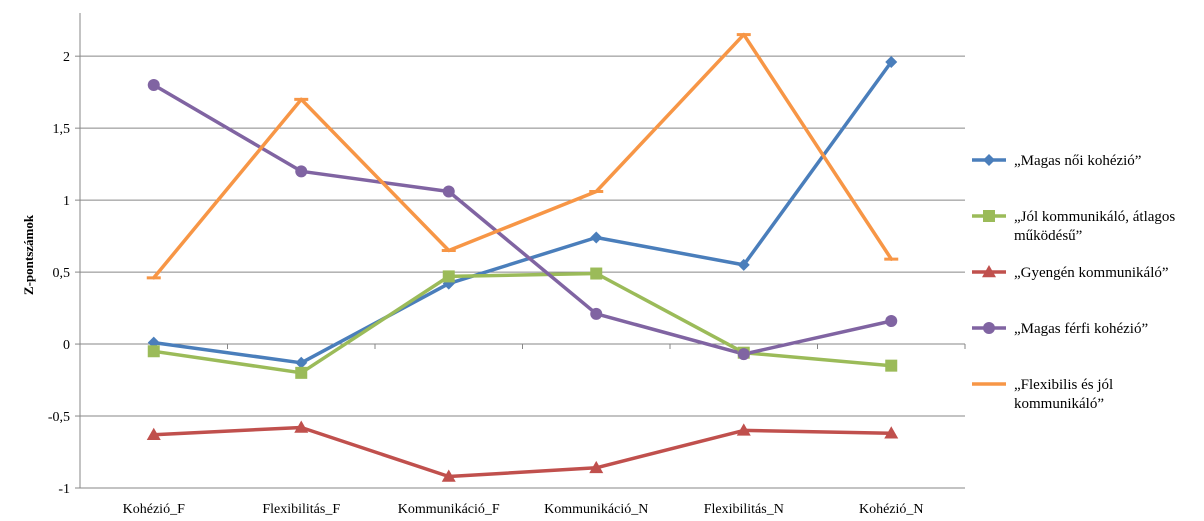 This screenshot has height=521, width=1204. Describe the element at coordinates (1063, 385) in the screenshot. I see `legend-label-5: „Flexibilis és jól` at that location.